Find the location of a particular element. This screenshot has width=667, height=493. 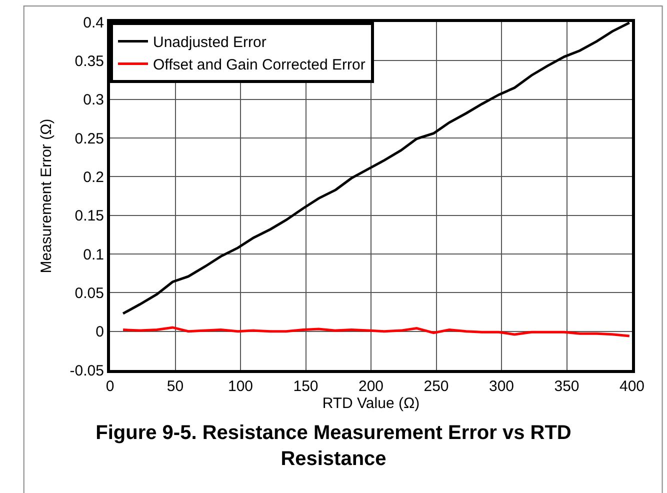

legend-label: Unadjusted Error is located at coordinates (209, 43).